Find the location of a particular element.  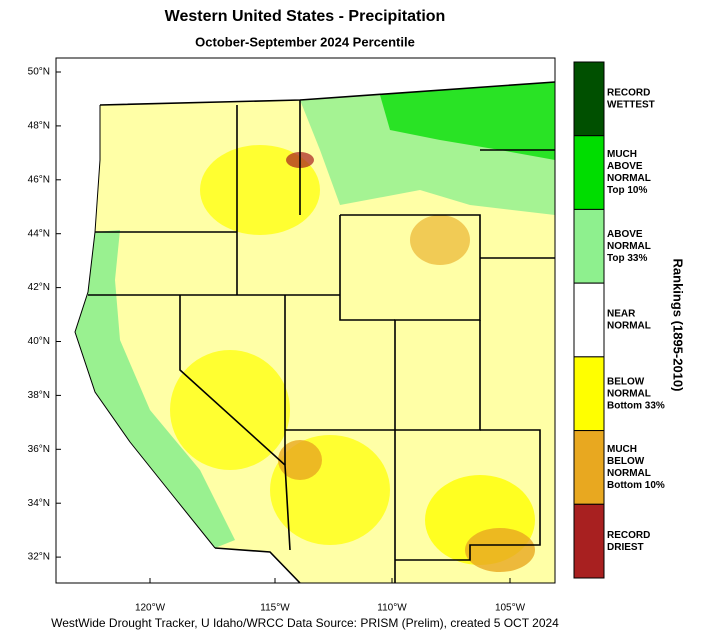

lon-label: 110°W is located at coordinates (392, 608).